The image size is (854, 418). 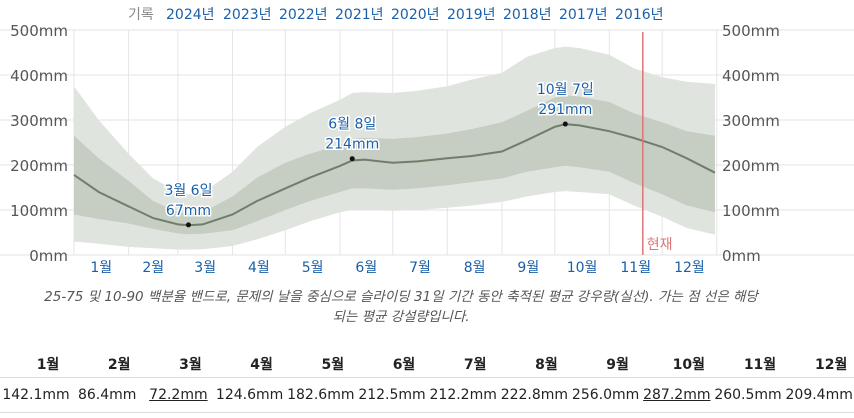 I want to click on x-tick-label: 6월, so click(x=366, y=268).